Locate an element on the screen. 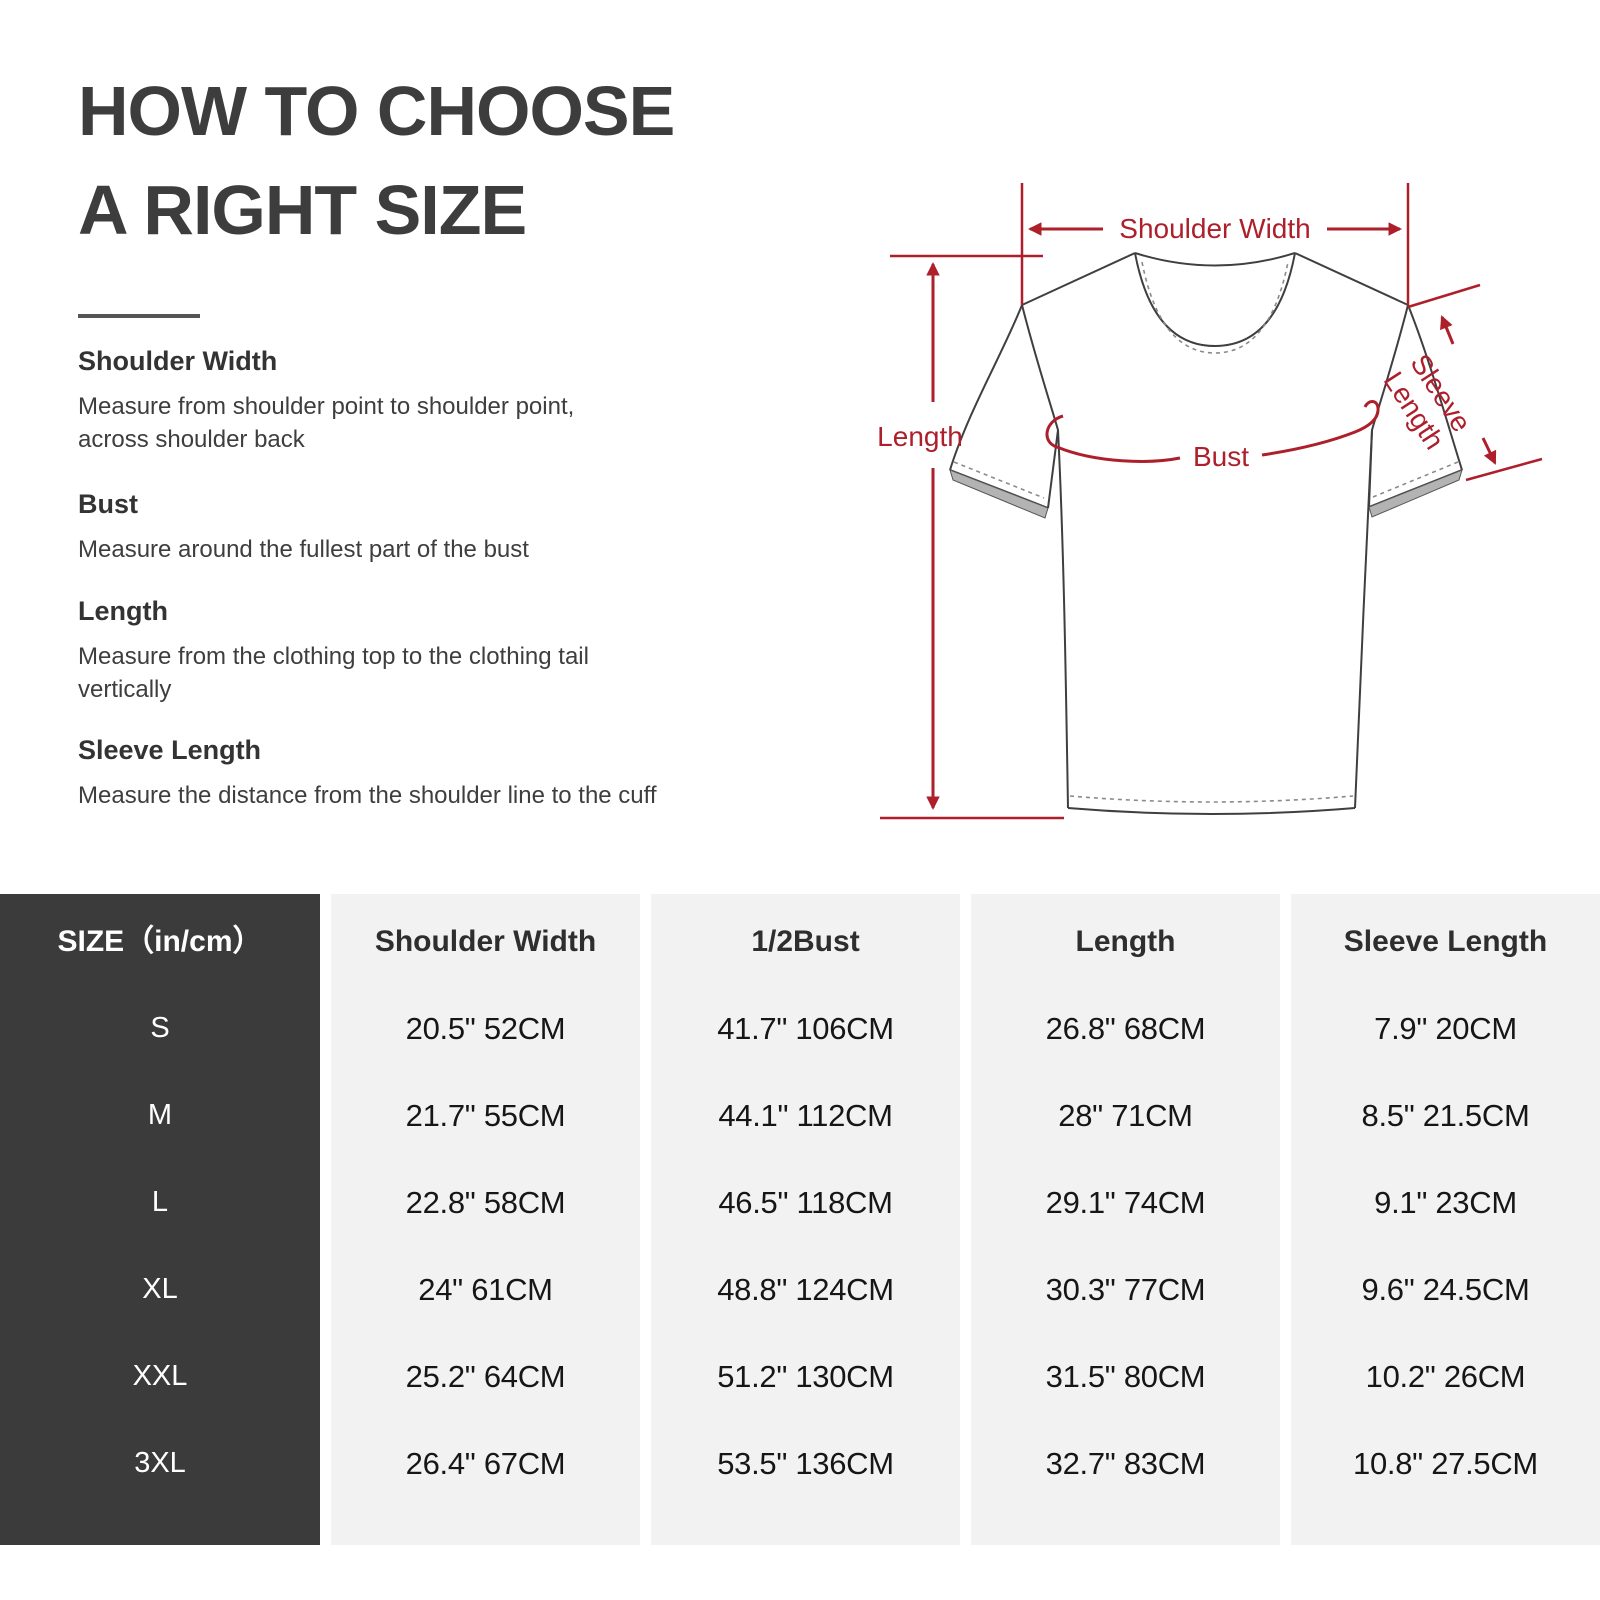 The width and height of the screenshot is (1600, 1600). sleeve-tick-bottom is located at coordinates (1504, 469).